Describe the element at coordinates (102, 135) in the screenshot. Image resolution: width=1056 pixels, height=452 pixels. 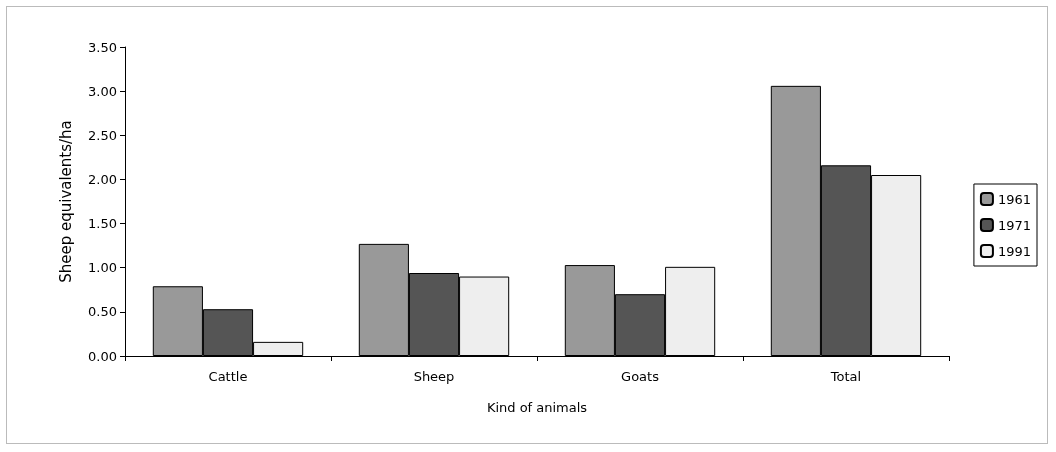
I see `y-tick-label: 2.50` at that location.